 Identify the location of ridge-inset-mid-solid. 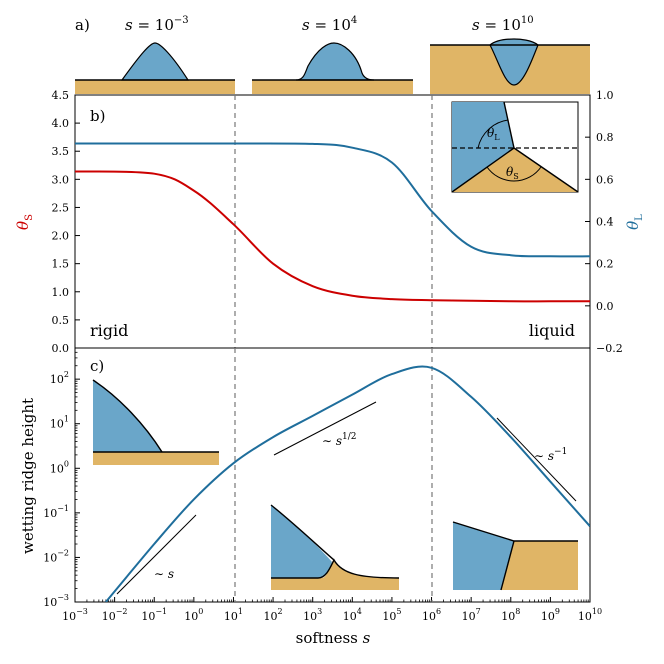
(335, 575).